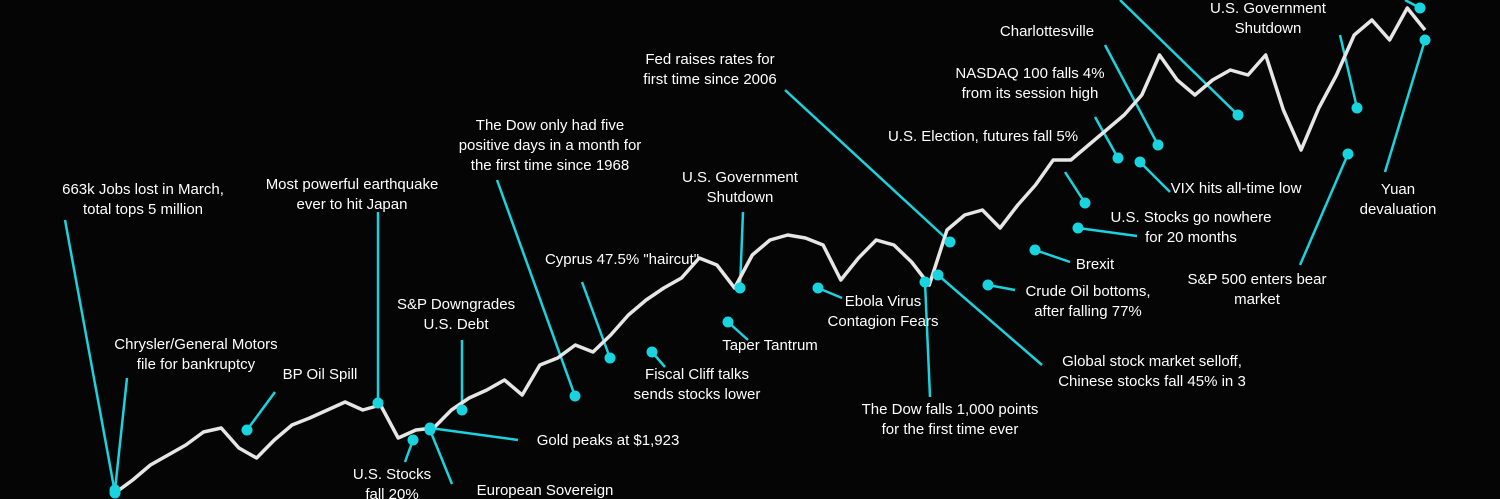  Describe the element at coordinates (1047, 31) in the screenshot. I see `annotation-text: Charlottesville` at that location.